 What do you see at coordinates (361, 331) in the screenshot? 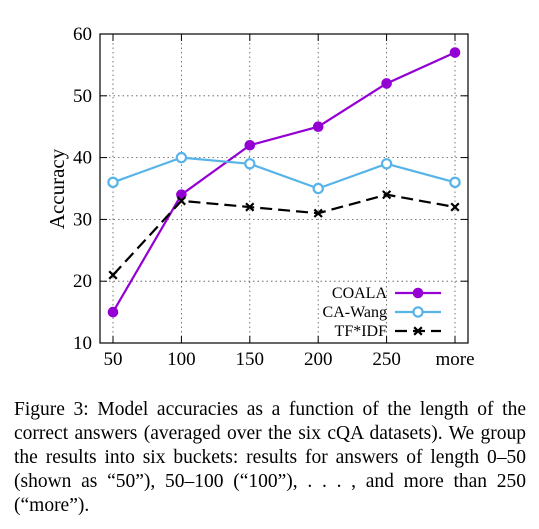
I see `legend-label-tf-idf: TF*IDF` at bounding box center [361, 331].